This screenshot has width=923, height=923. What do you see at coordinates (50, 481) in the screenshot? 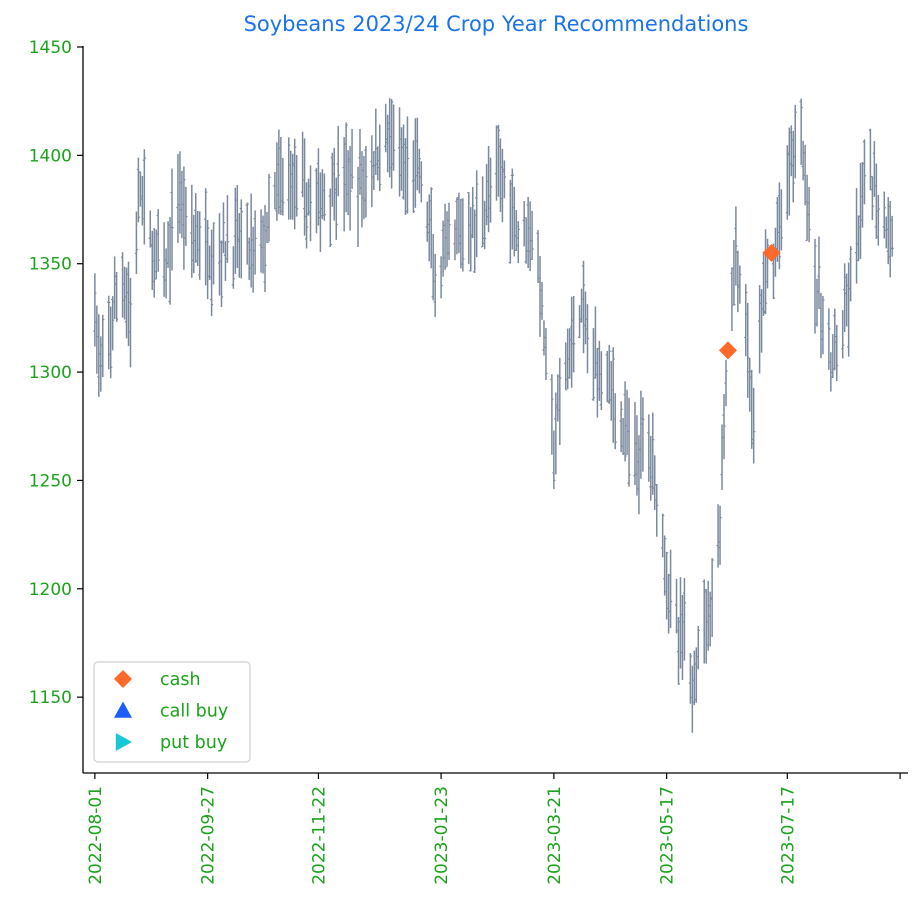
I see `y-tick-label: 1250` at bounding box center [50, 481].